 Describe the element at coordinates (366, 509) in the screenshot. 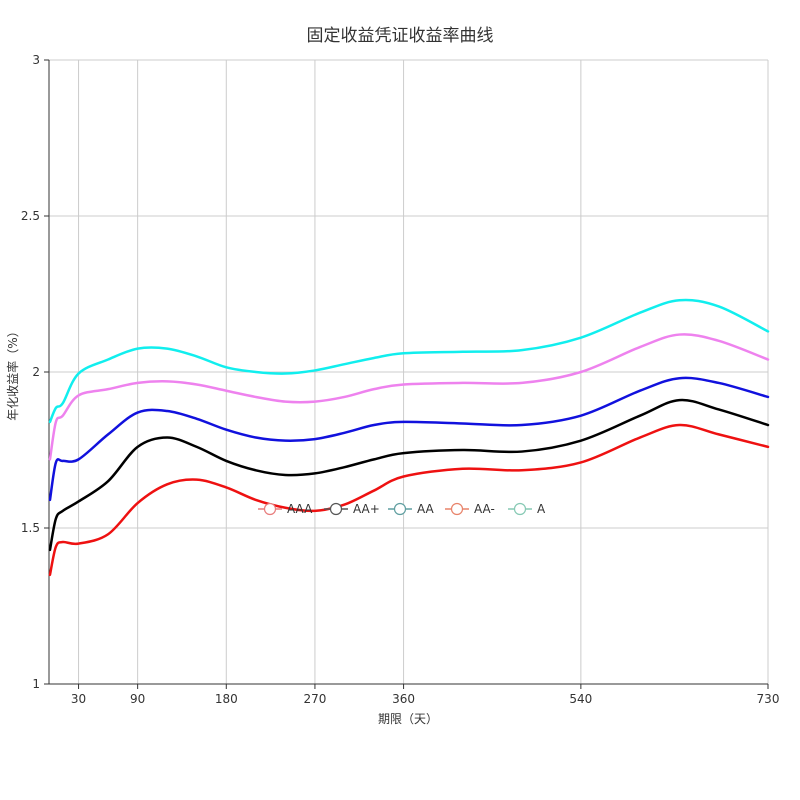

I see `legend-label: AA+` at that location.